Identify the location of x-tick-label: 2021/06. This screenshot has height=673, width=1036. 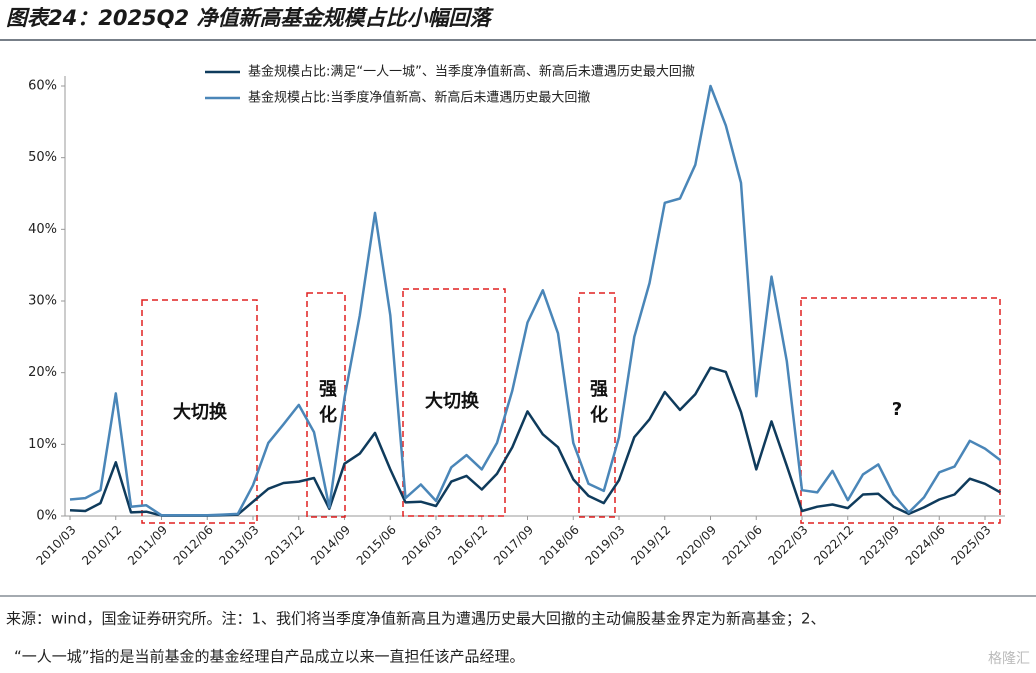
(742, 545).